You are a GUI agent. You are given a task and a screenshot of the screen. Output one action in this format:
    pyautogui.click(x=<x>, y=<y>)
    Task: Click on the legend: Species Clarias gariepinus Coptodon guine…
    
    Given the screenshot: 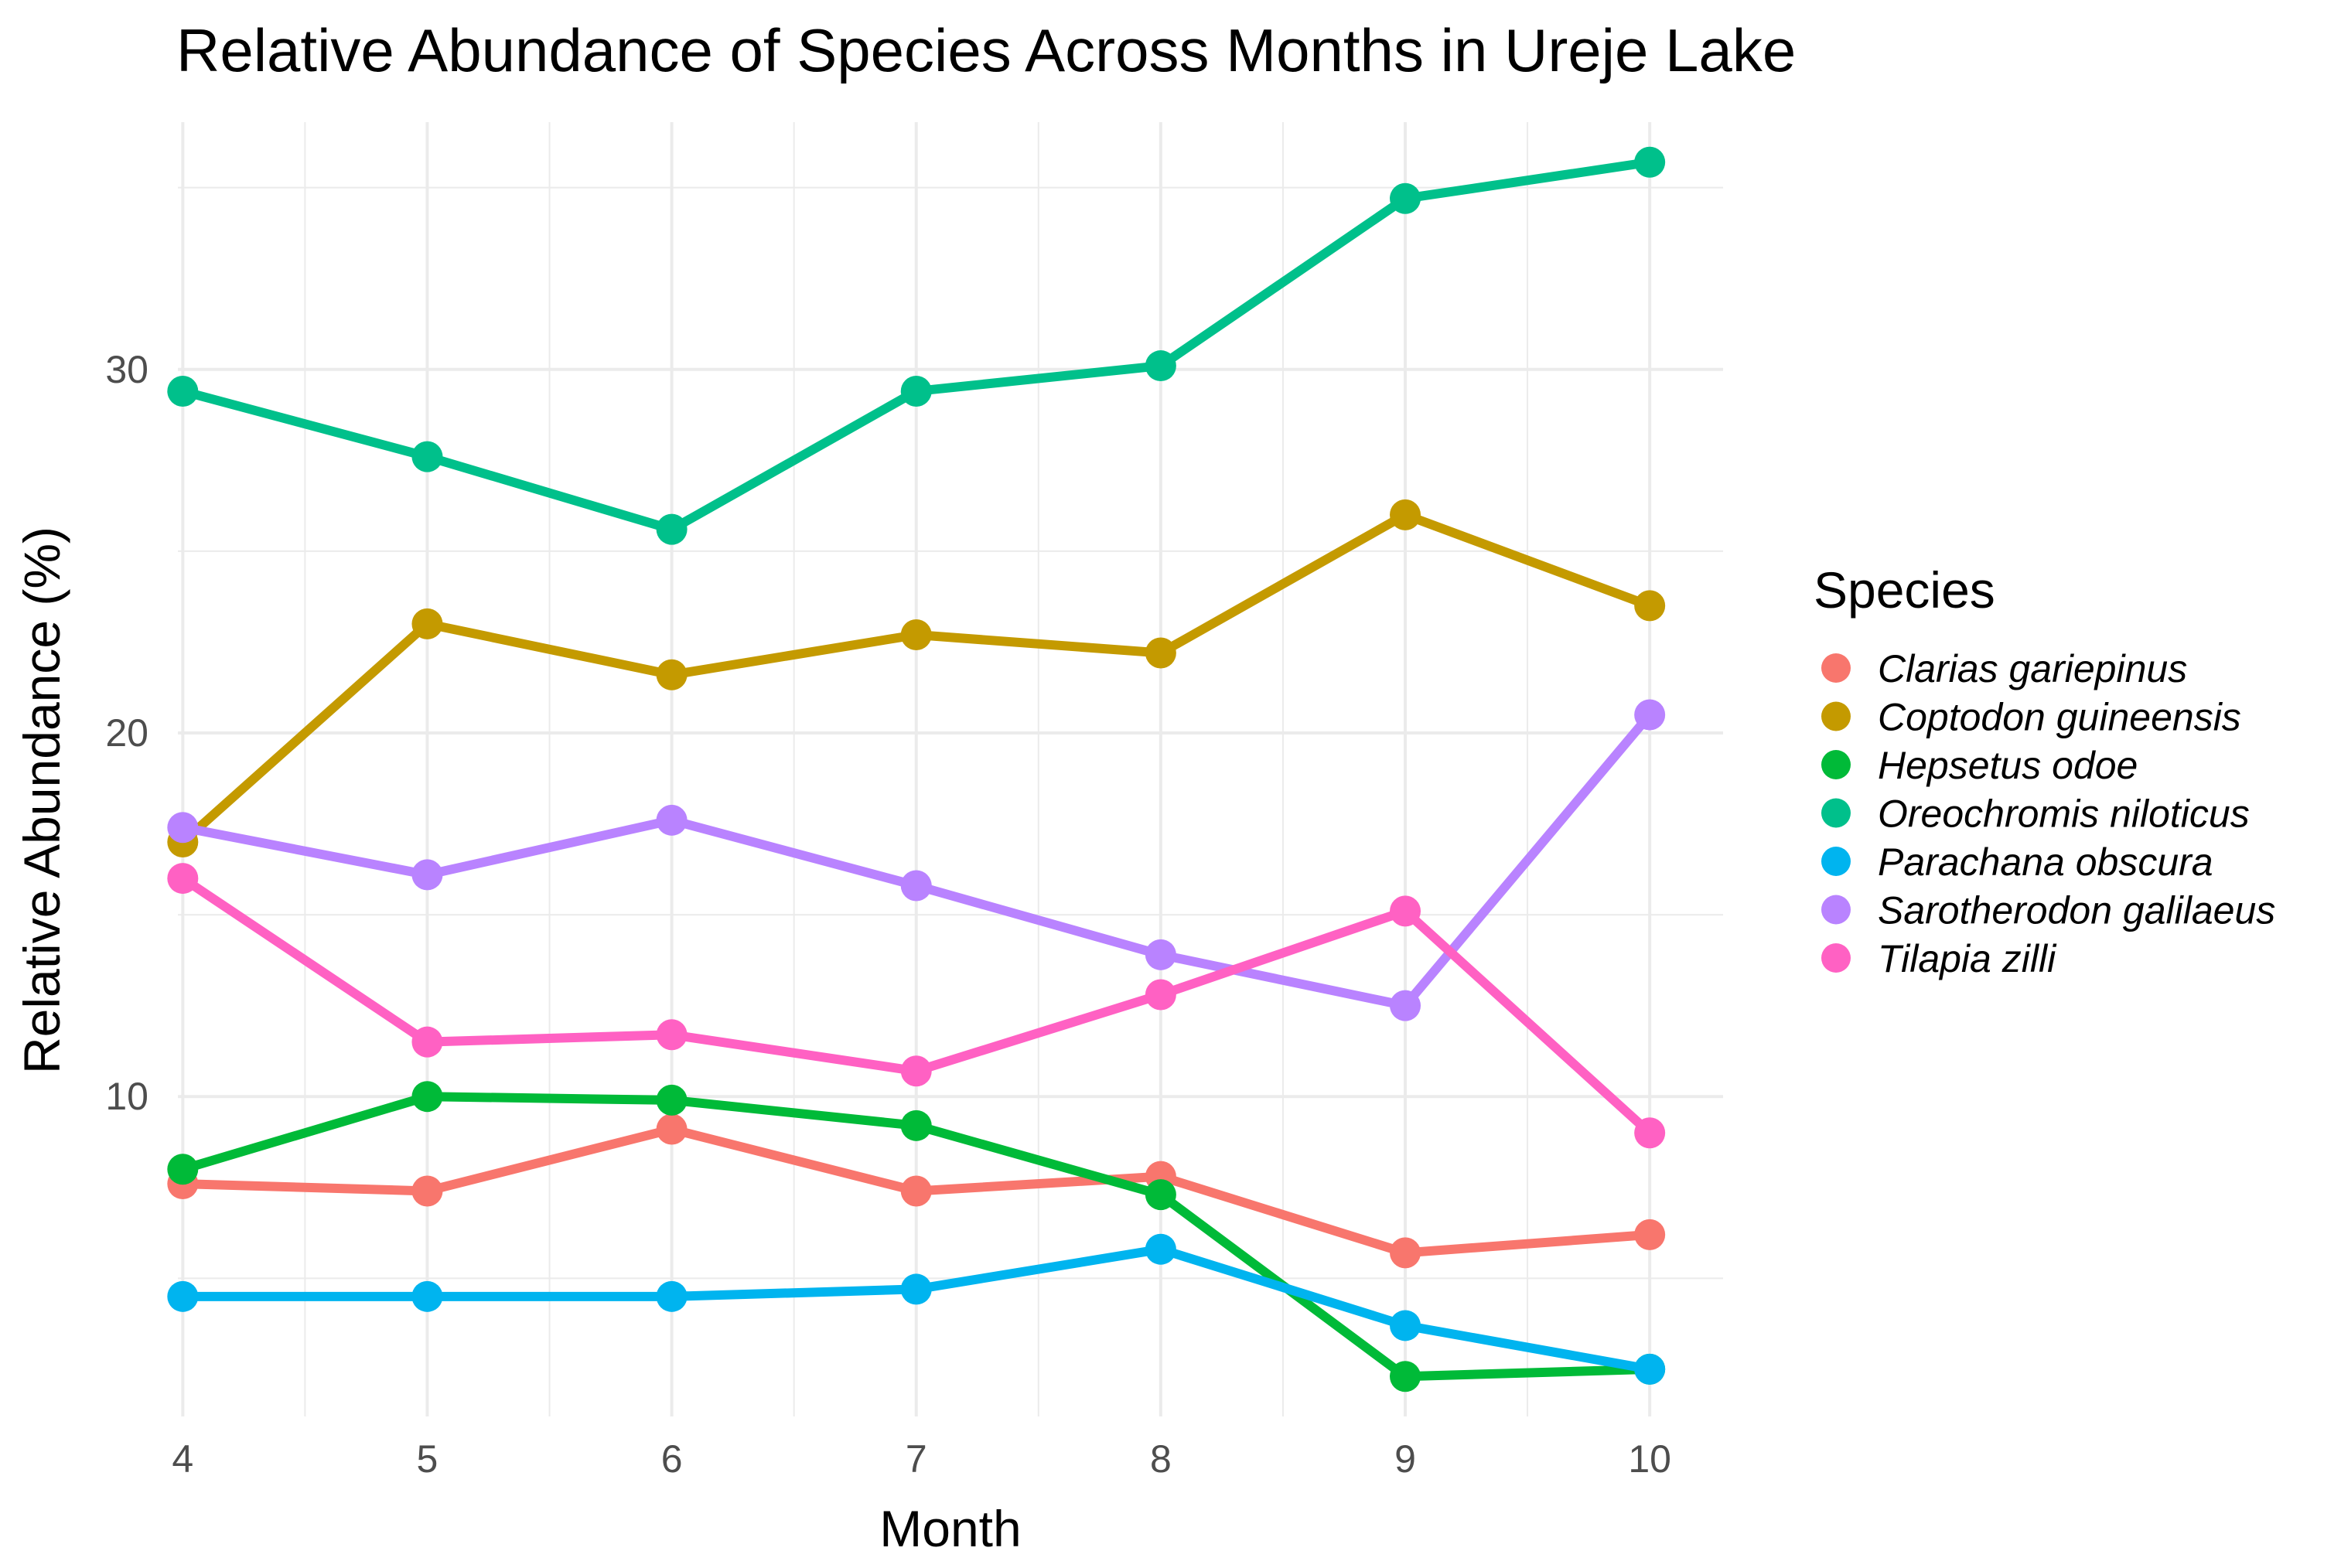 What is the action you would take?
    pyautogui.click(x=2044, y=770)
    